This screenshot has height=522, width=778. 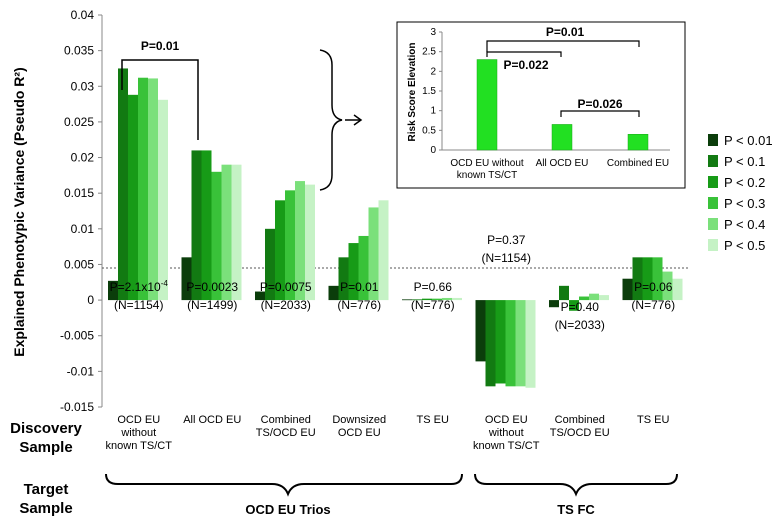 What do you see at coordinates (744, 224) in the screenshot?
I see `legend-label: P < 0.4` at bounding box center [744, 224].